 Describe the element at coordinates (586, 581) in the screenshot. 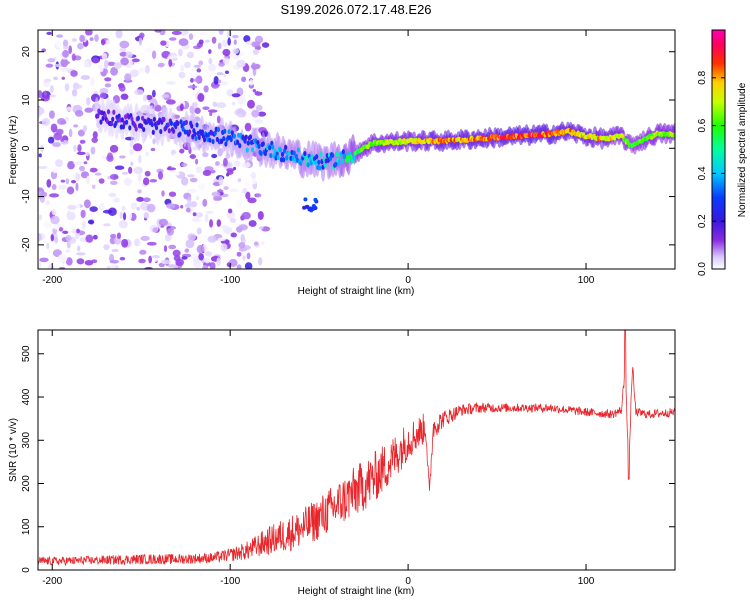

I see `x-tick-label: 100` at that location.